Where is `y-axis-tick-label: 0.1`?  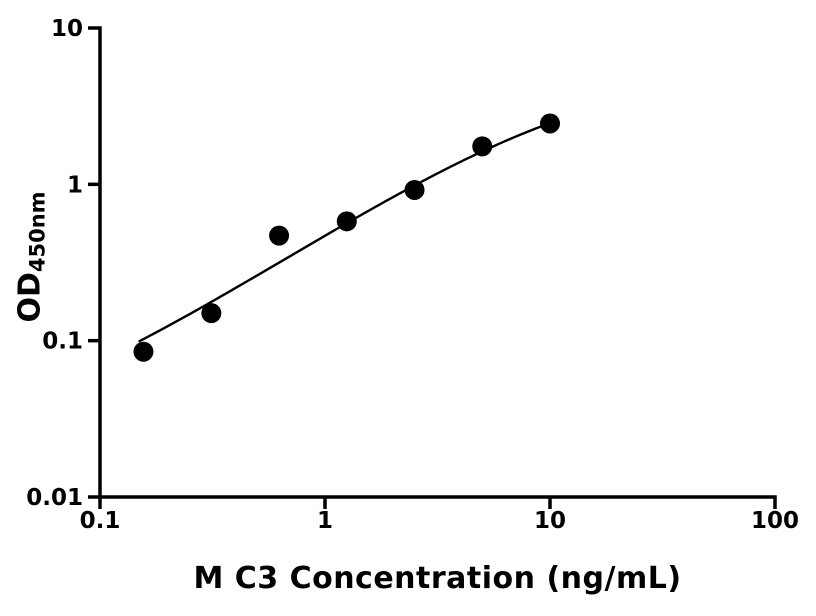
y-axis-tick-label: 0.1 is located at coordinates (62, 342).